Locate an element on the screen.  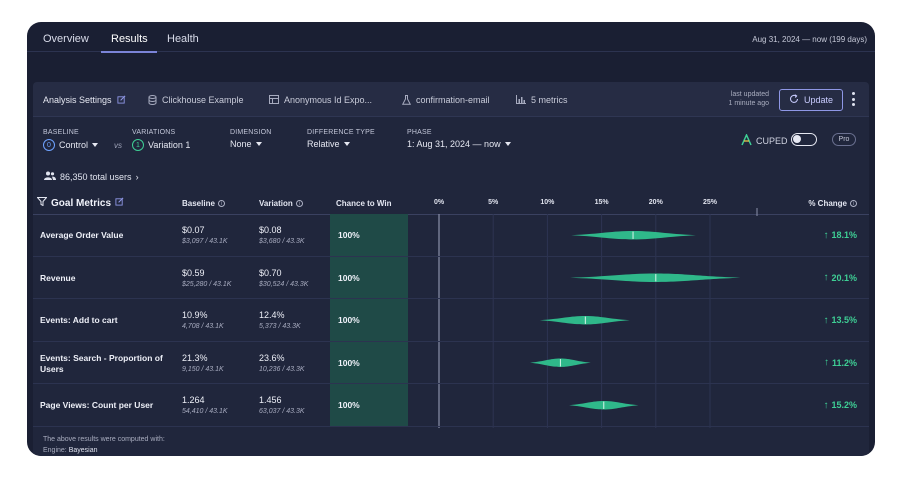
chance-column-header: Chance to Win is located at coordinates (364, 203).